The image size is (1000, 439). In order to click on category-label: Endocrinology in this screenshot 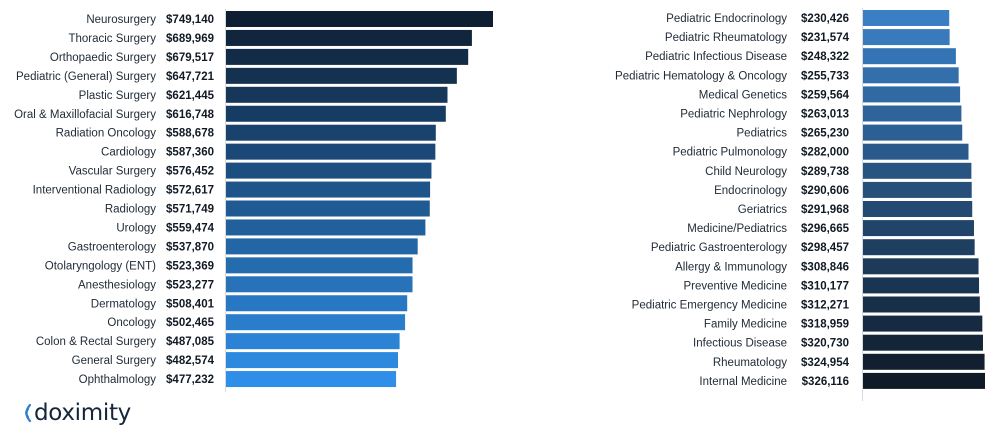, I will do `click(750, 191)`.